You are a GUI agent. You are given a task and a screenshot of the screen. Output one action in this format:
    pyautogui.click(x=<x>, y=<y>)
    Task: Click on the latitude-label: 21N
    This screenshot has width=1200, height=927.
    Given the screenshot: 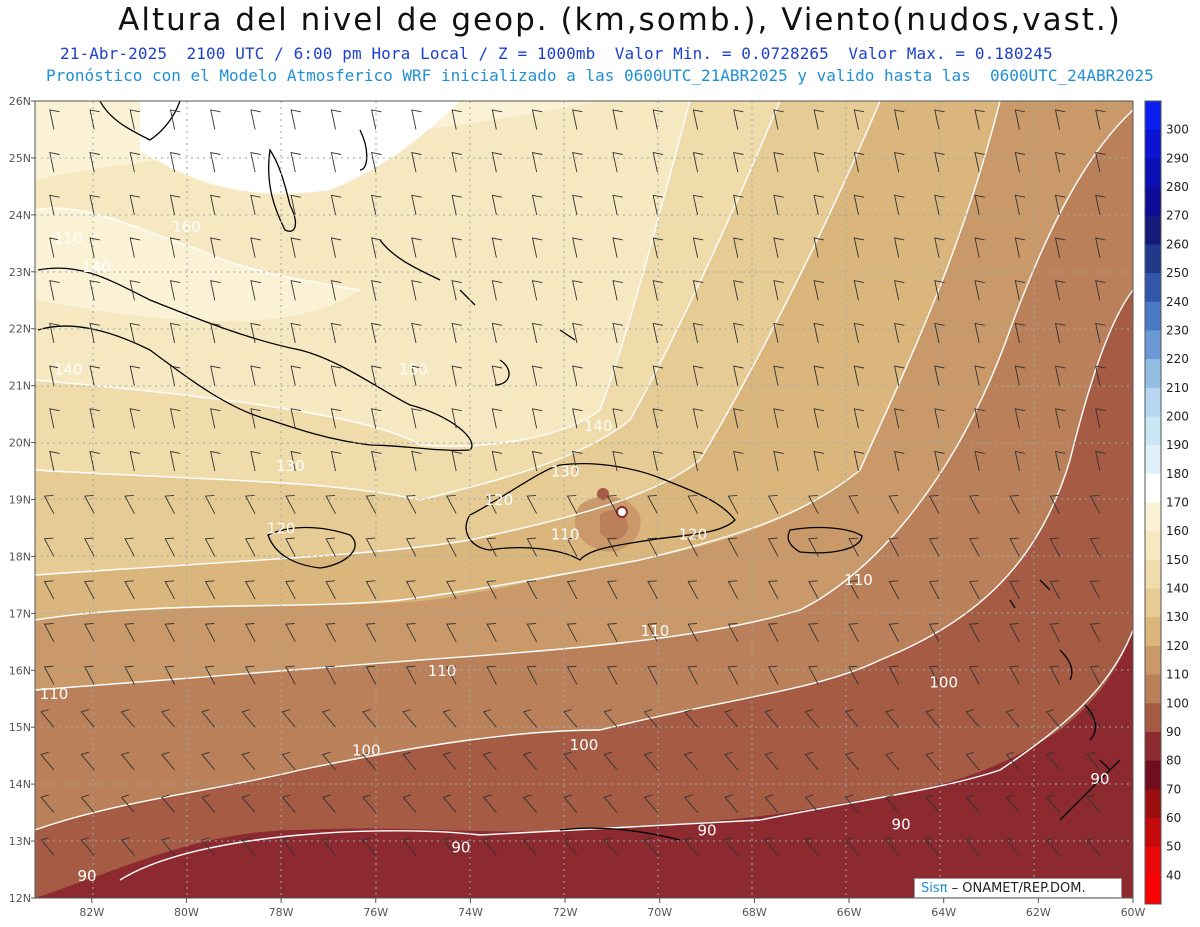 What is the action you would take?
    pyautogui.click(x=20, y=386)
    